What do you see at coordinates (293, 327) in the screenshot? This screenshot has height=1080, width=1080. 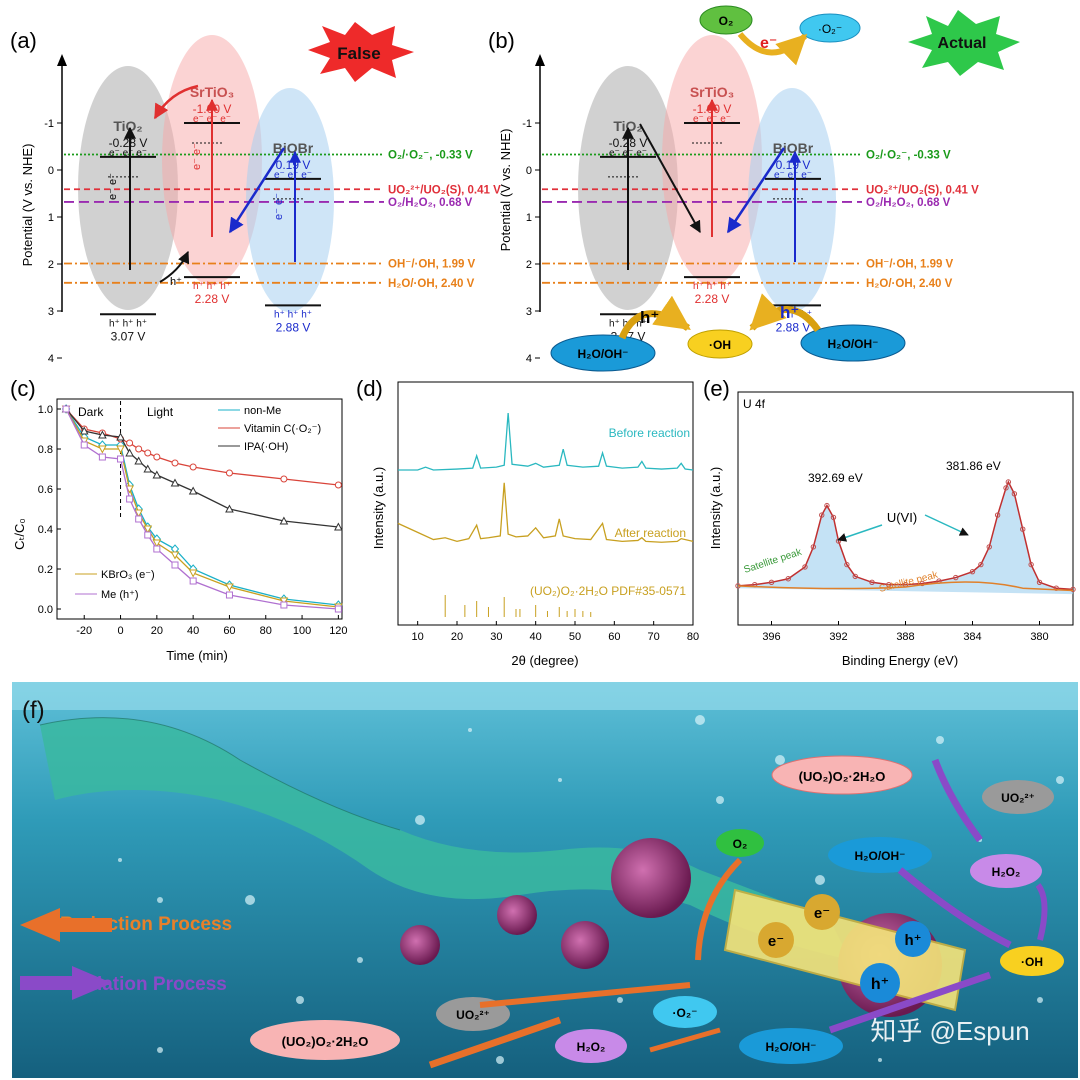 I see `a-vb-label-2: 2.88 V` at bounding box center [293, 327].